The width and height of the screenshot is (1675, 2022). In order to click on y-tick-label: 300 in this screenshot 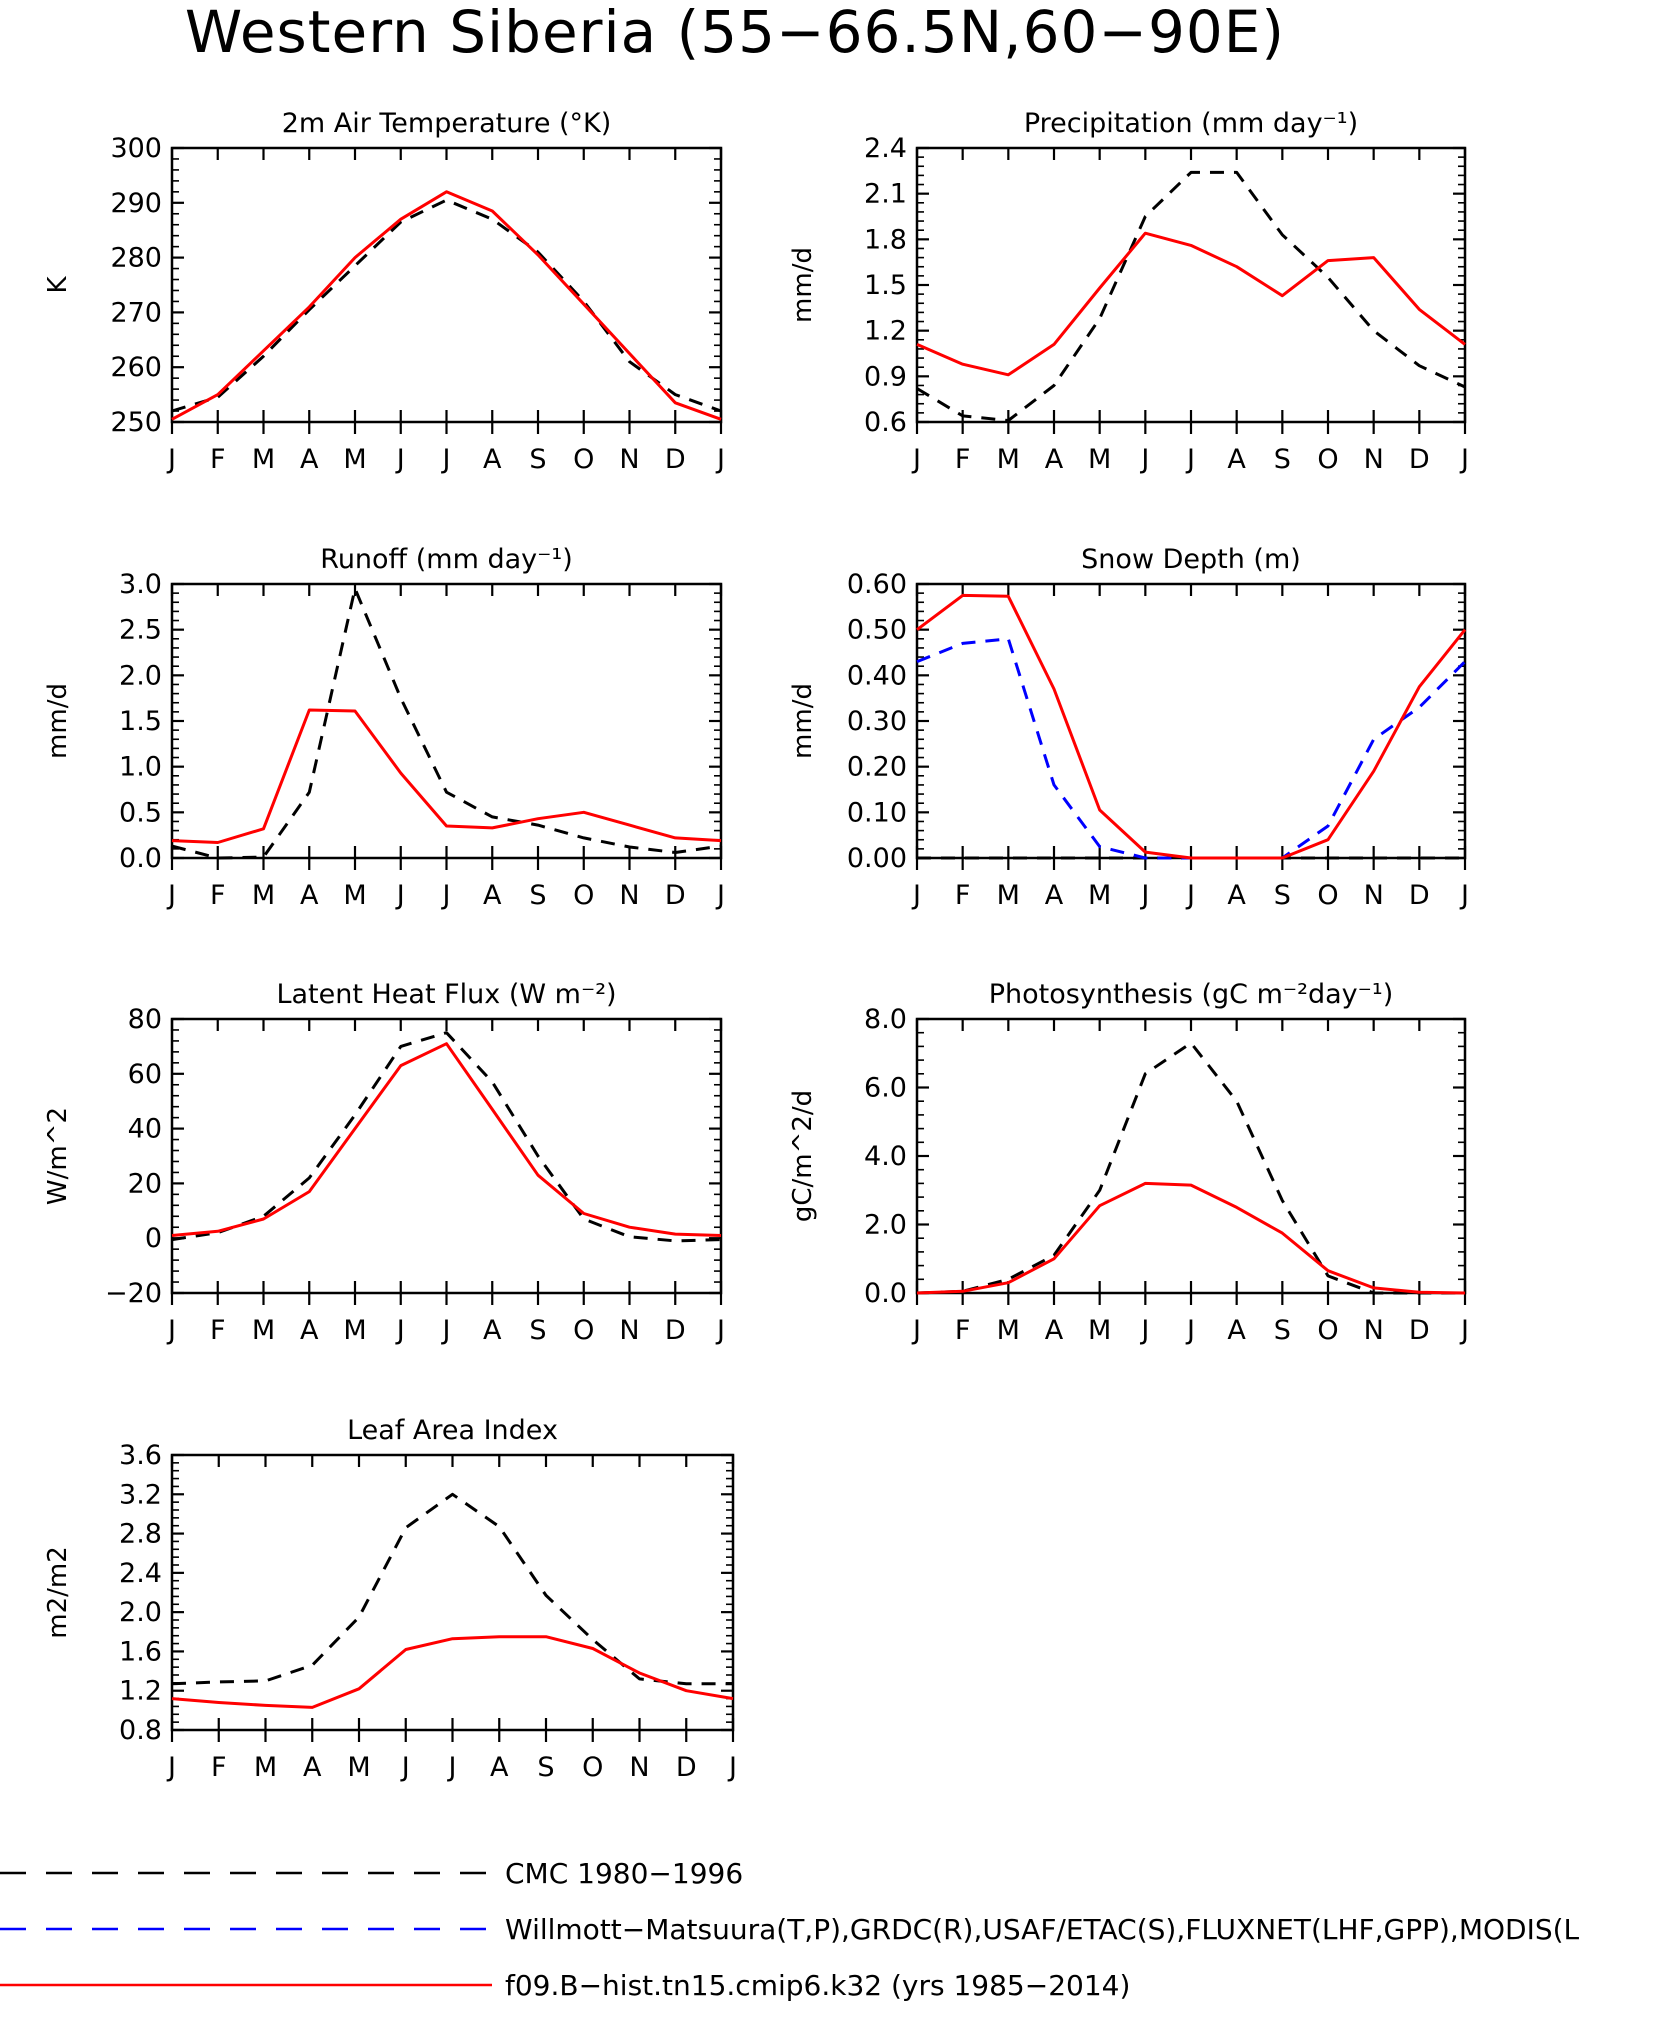, I will do `click(136, 148)`.